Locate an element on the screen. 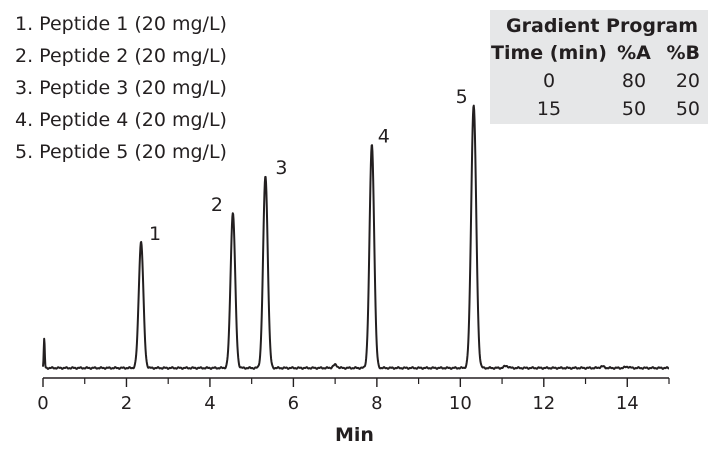 This screenshot has width=714, height=450. header-percent-b: %B is located at coordinates (683, 53).